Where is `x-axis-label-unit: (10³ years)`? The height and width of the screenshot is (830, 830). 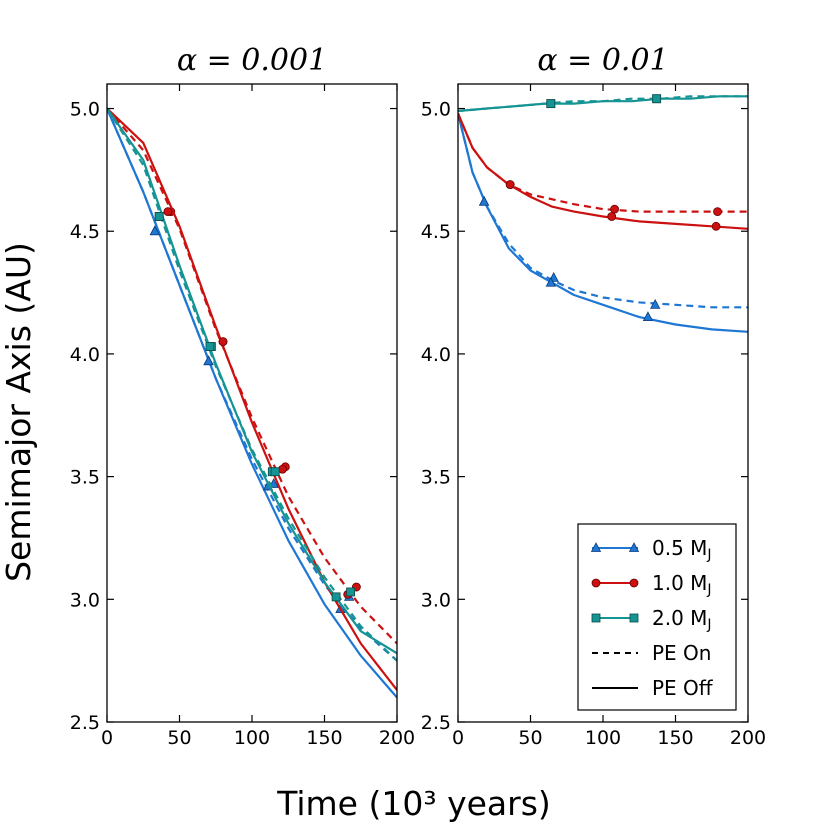
x-axis-label-unit: (10³ years) is located at coordinates (459, 803).